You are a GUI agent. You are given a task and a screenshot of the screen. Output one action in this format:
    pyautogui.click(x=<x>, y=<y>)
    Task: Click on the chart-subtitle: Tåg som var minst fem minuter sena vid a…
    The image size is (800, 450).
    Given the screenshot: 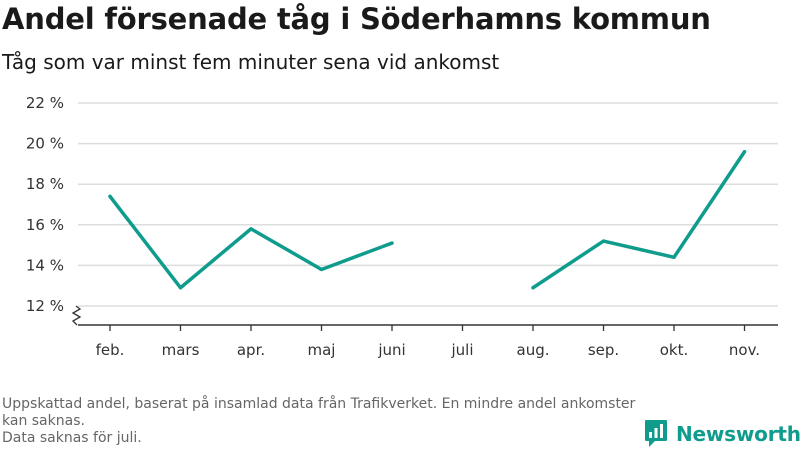 What is the action you would take?
    pyautogui.click(x=251, y=62)
    